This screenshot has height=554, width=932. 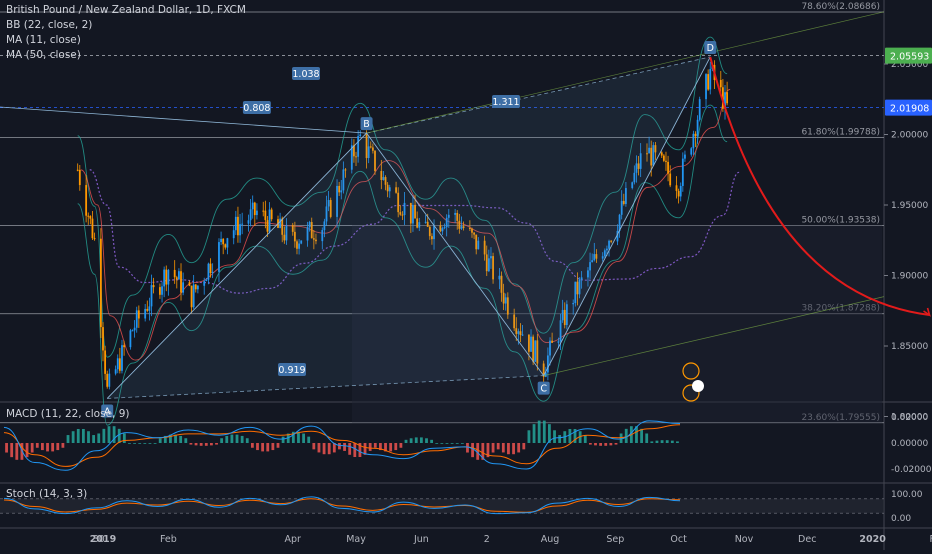 I want to click on date-axis-label: Dec, so click(x=807, y=539).